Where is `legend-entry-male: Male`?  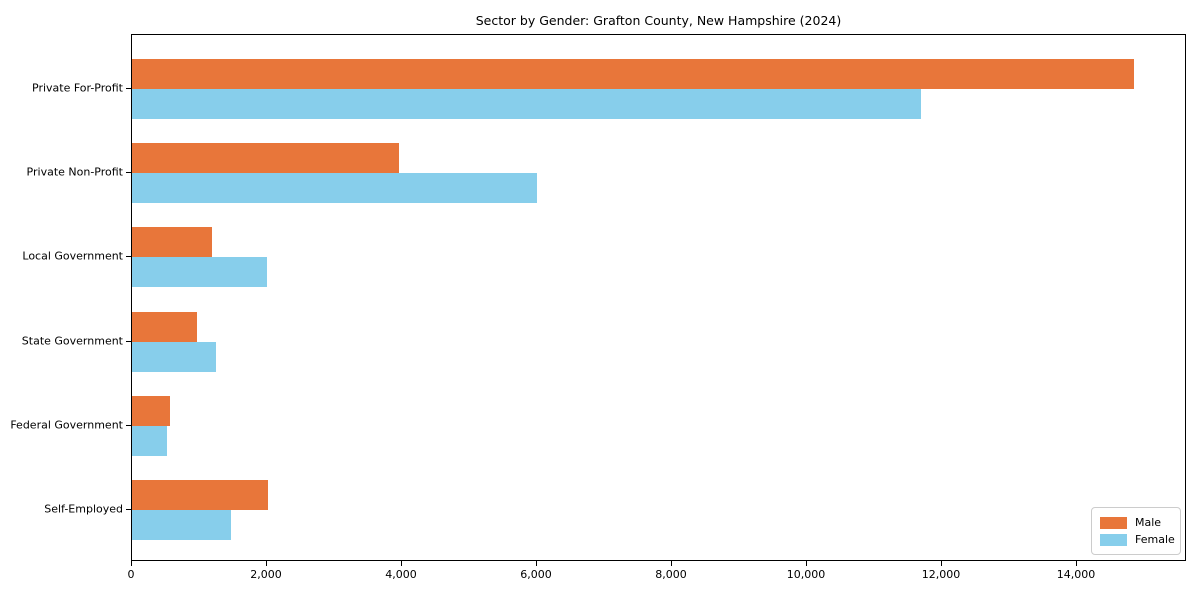 legend-entry-male: Male is located at coordinates (1136, 522).